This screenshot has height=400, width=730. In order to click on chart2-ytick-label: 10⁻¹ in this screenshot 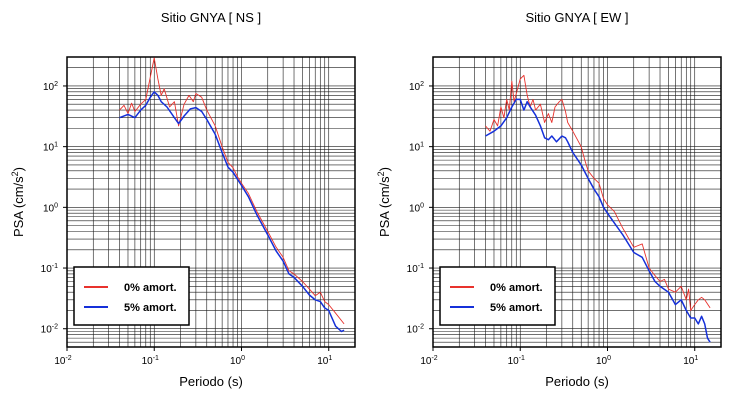, I will do `click(415, 269)`.